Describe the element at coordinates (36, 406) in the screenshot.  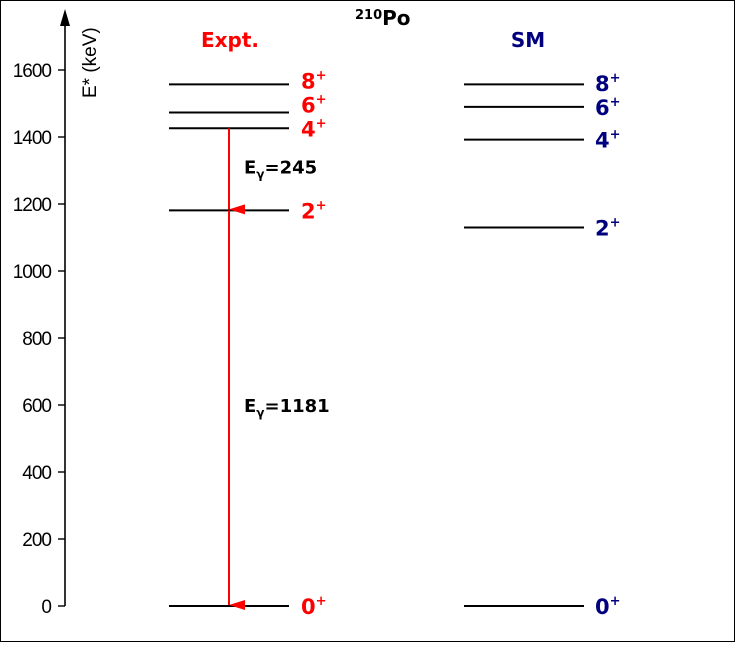
I see `y-tick-label: 600` at that location.